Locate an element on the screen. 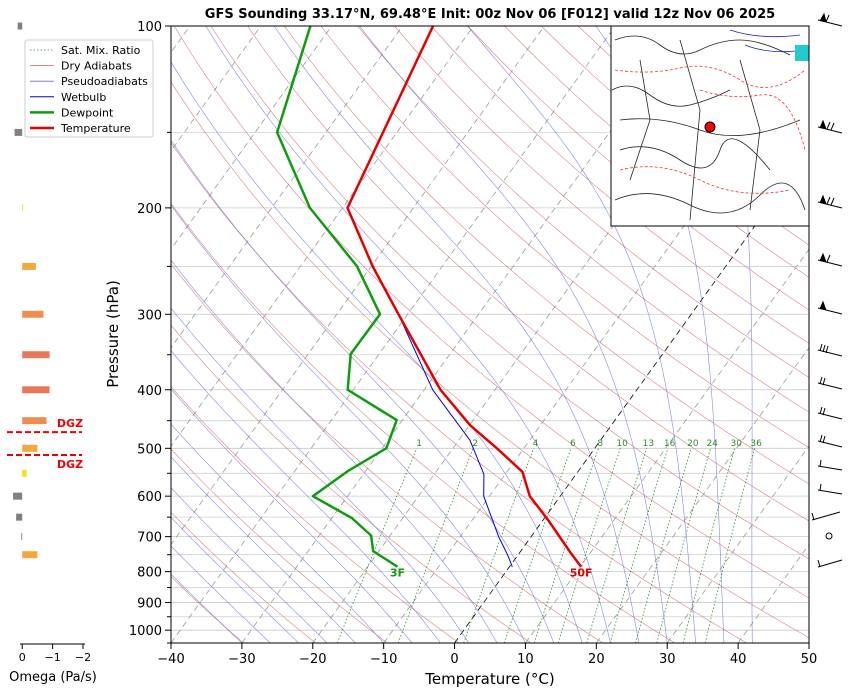  dgz-label: DGZ is located at coordinates (70, 464).